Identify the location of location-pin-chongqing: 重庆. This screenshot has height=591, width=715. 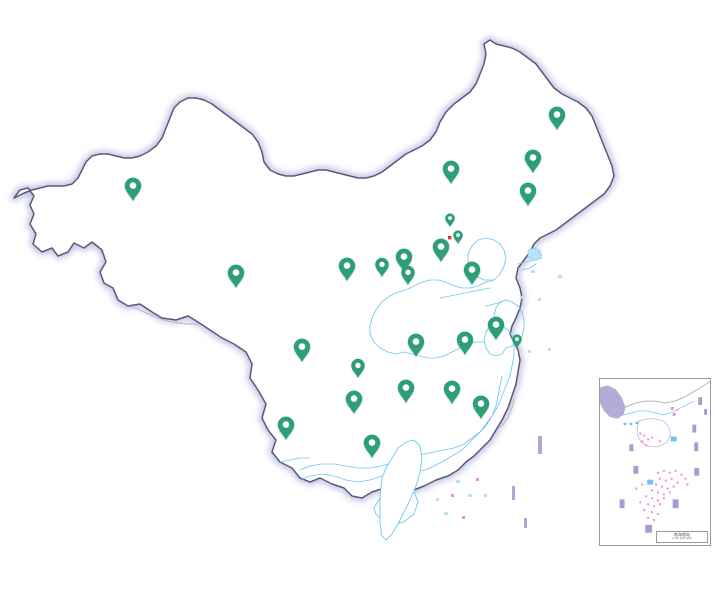
(358, 368).